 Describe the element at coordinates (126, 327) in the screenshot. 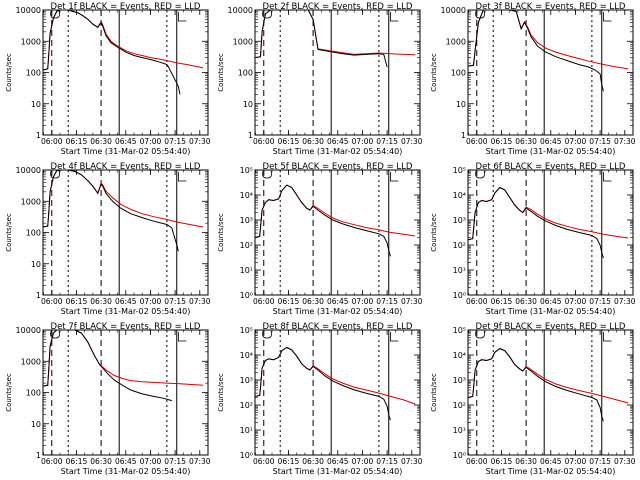

I see `panel-title: Det 7f BLACK = Events, RED = LLD` at that location.